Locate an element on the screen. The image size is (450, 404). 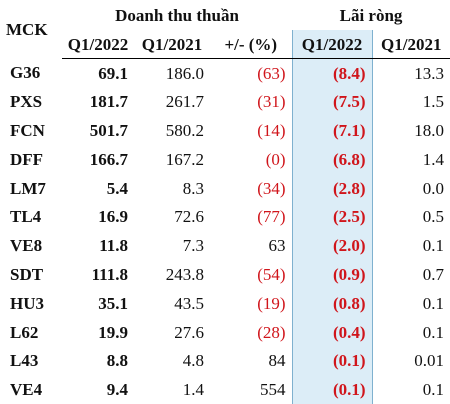
cell-rev-2021: 580.2 is located at coordinates (184, 130).